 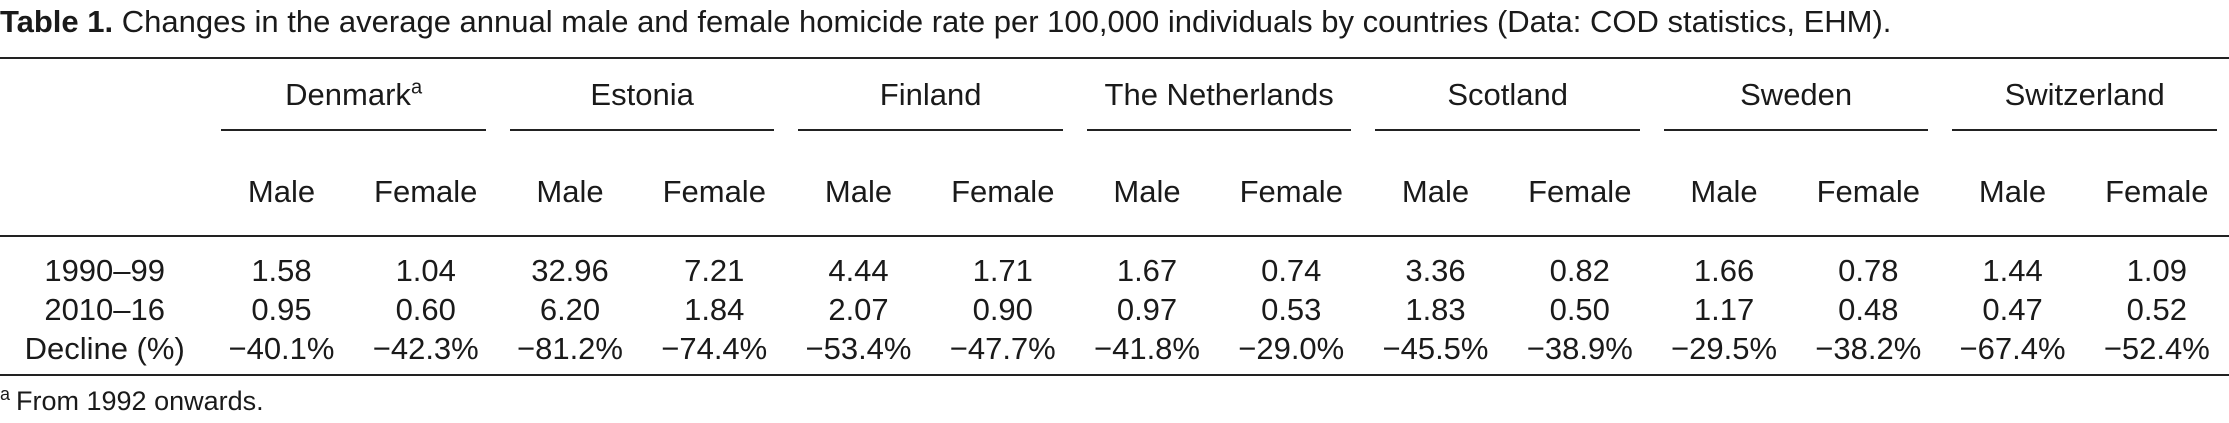 I want to click on table-cell: −29.5%, so click(x=1724, y=352).